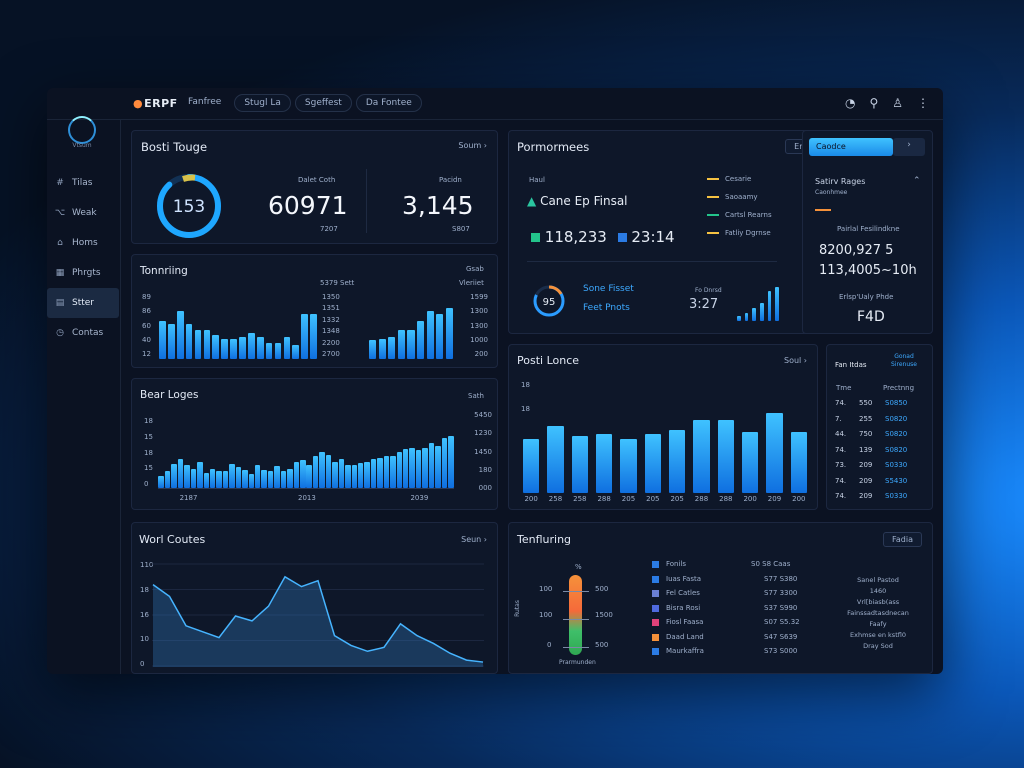  What do you see at coordinates (60, 303) in the screenshot?
I see `stack-icon: ▤` at bounding box center [60, 303].